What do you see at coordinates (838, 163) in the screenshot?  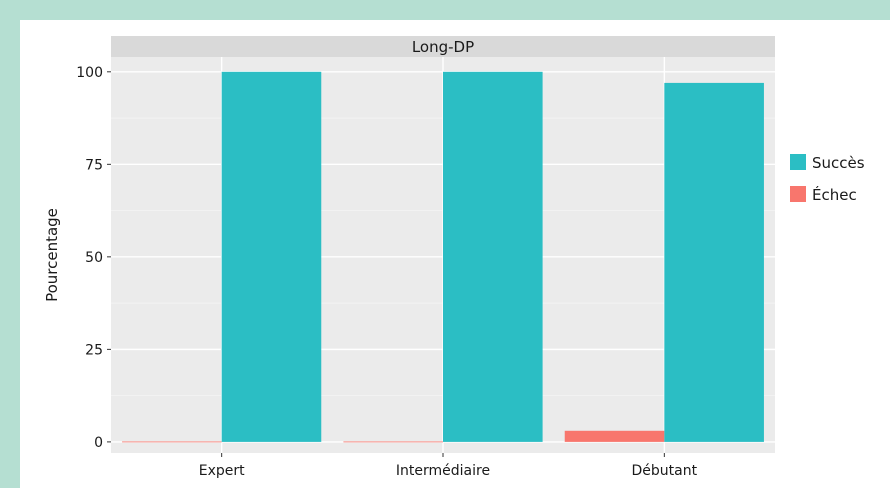 I see `legend-label: Succès` at bounding box center [838, 163].